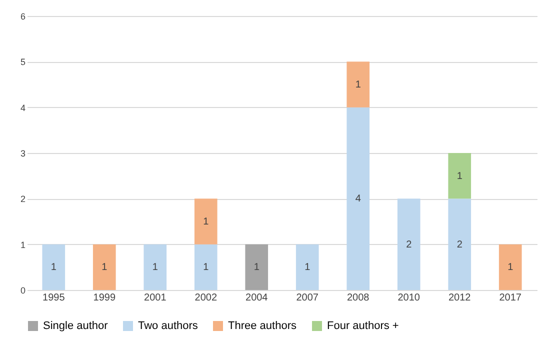 The height and width of the screenshot is (343, 549). Describe the element at coordinates (460, 298) in the screenshot. I see `x-tick-label: 2012` at that location.